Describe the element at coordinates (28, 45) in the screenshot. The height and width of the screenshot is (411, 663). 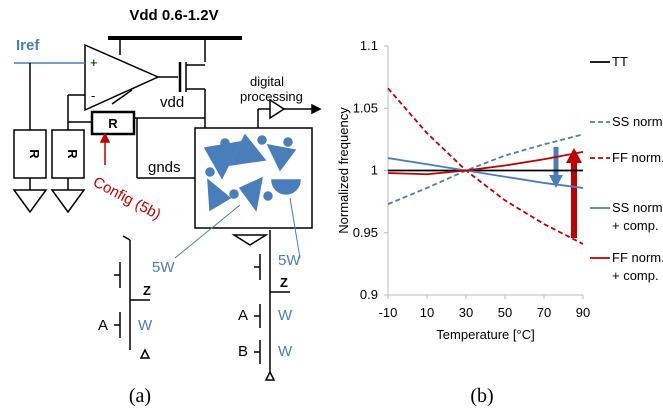
I see `iref-label: Iref` at that location.